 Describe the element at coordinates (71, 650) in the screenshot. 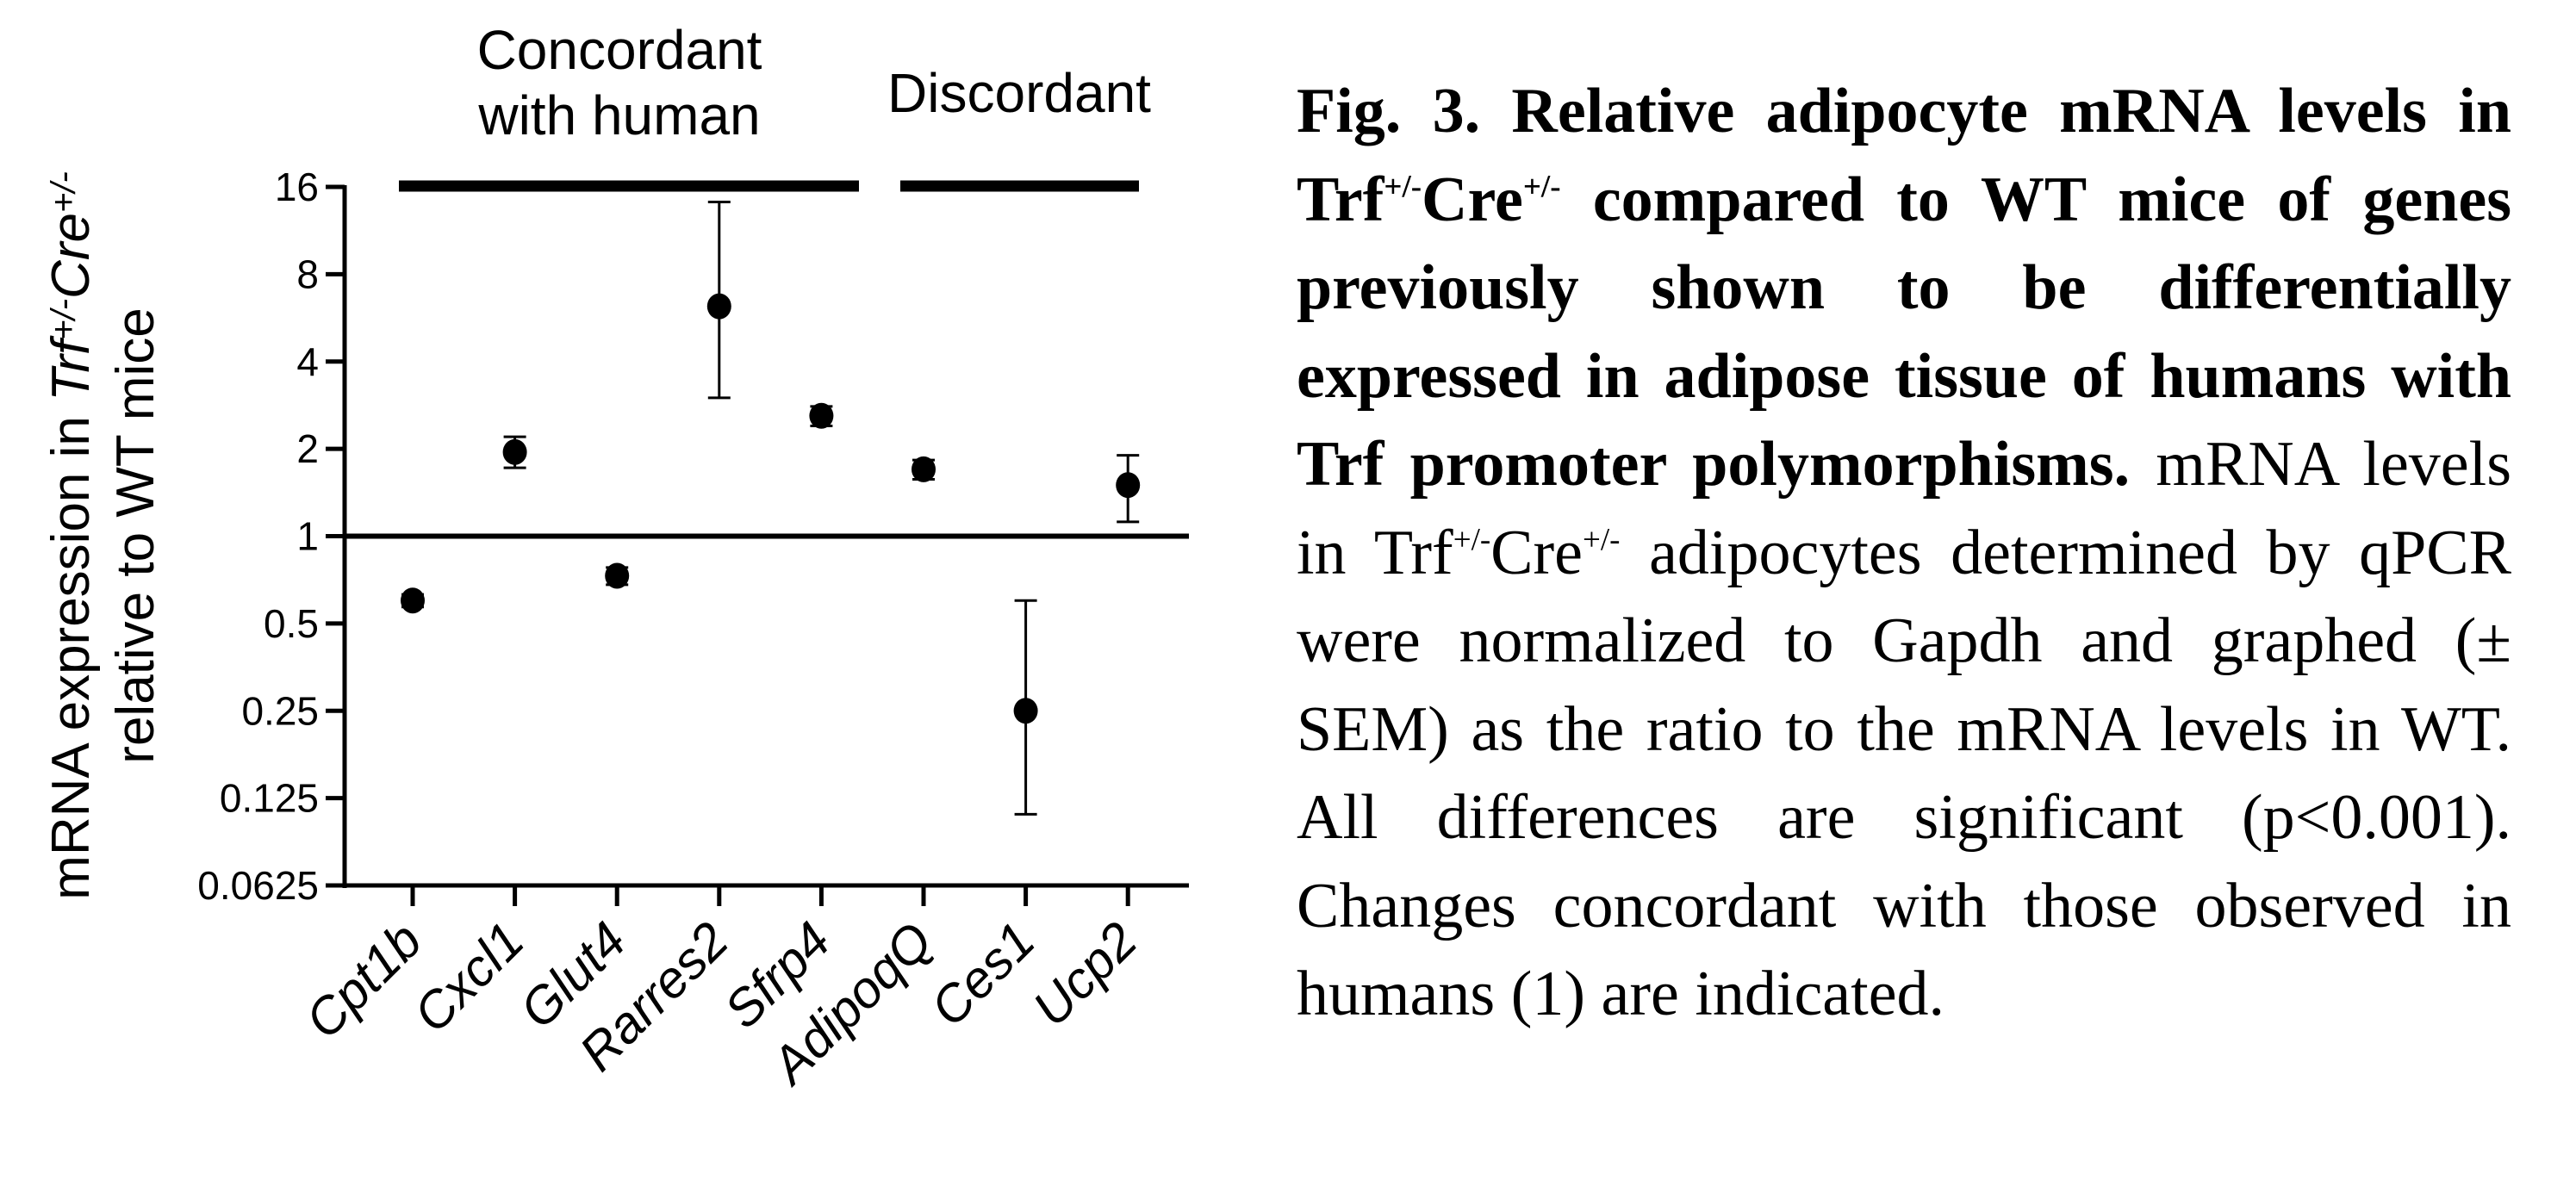

I see `y-axis-title-part: mRNA expression in` at that location.